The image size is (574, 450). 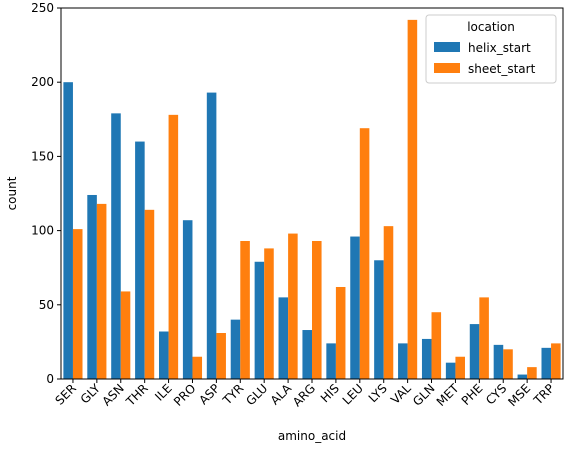 What do you see at coordinates (77, 304) in the screenshot?
I see `bar-sheet-start-ser` at bounding box center [77, 304].